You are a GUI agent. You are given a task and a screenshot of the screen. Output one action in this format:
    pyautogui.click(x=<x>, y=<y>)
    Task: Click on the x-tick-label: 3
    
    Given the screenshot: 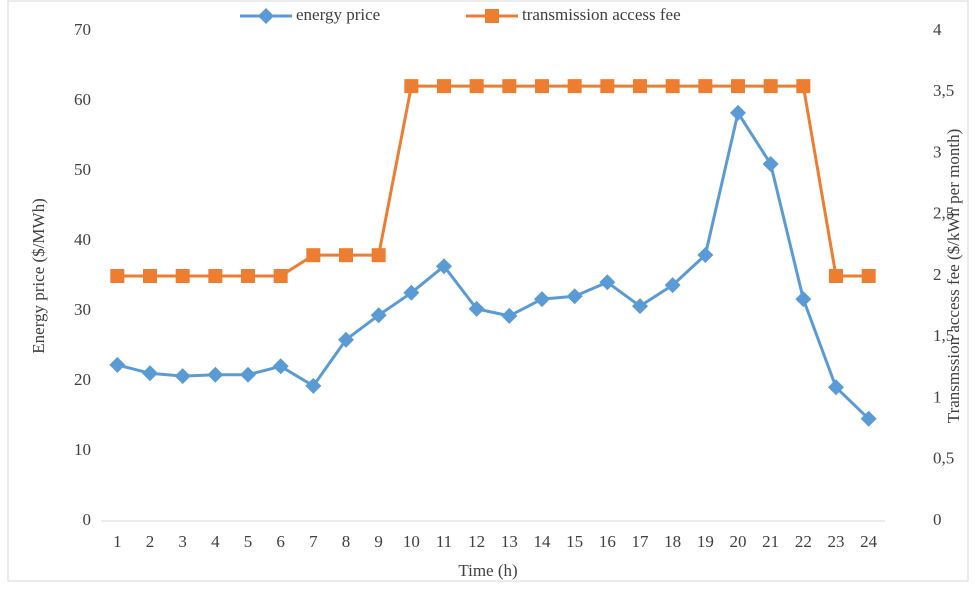 What is the action you would take?
    pyautogui.click(x=182, y=541)
    